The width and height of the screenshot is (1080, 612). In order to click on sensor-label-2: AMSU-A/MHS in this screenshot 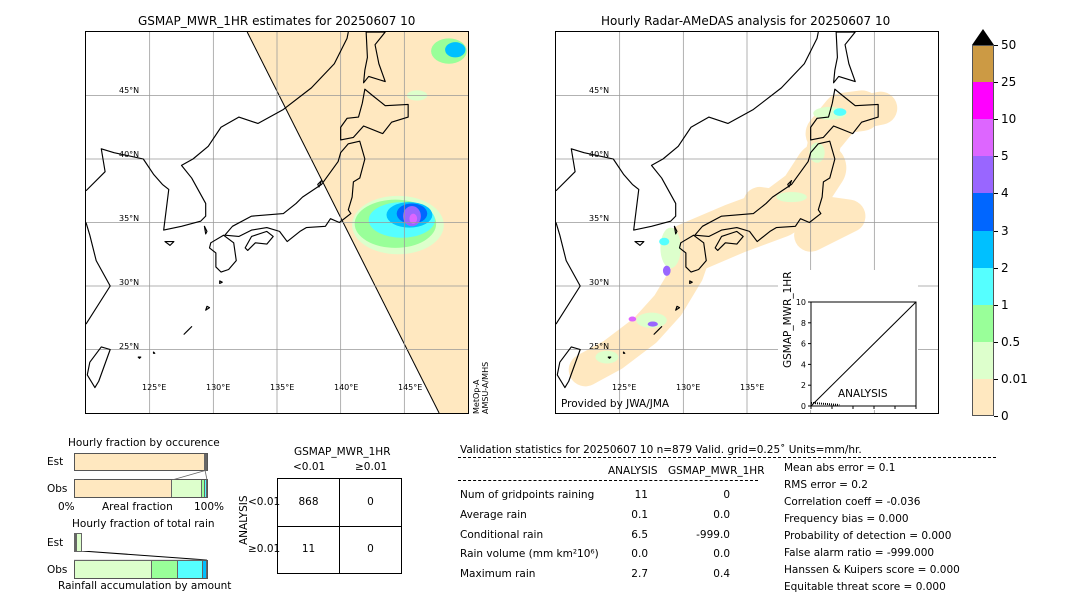, I will do `click(485, 387)`.